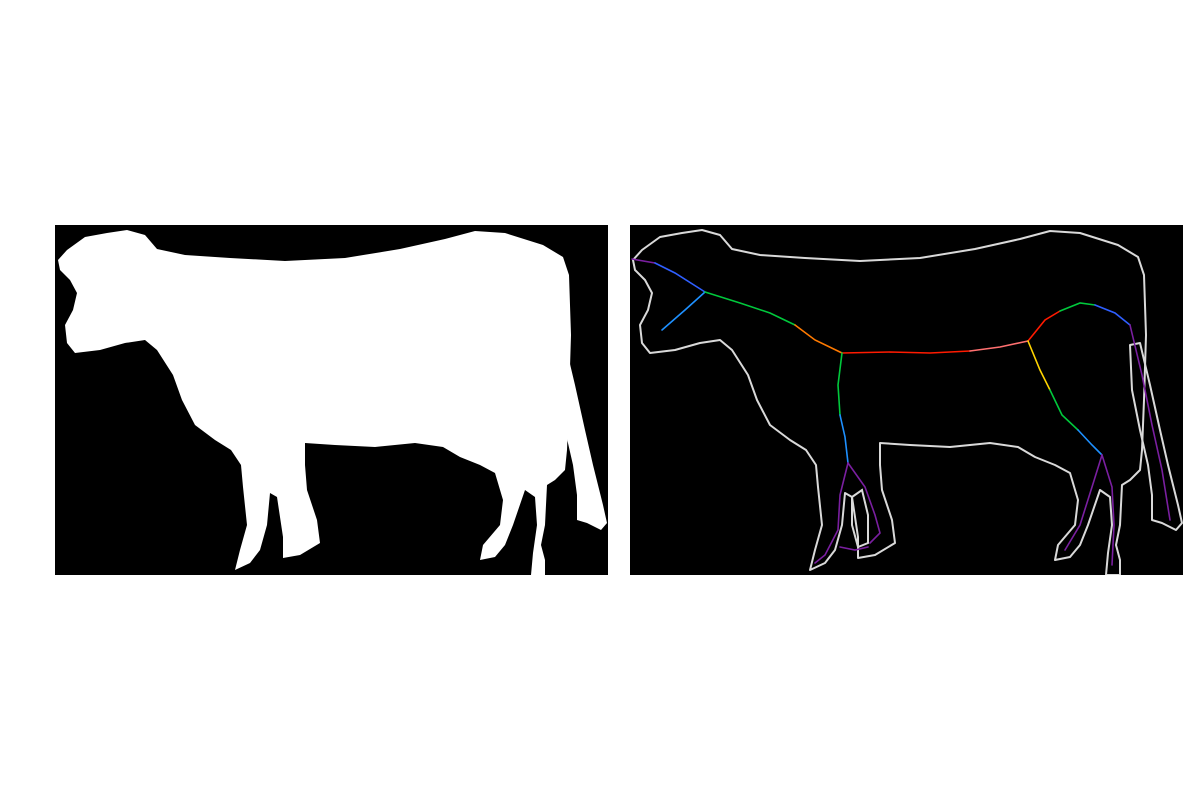 The height and width of the screenshot is (800, 1200). I want to click on skeleton-neck, so click(750, 308).